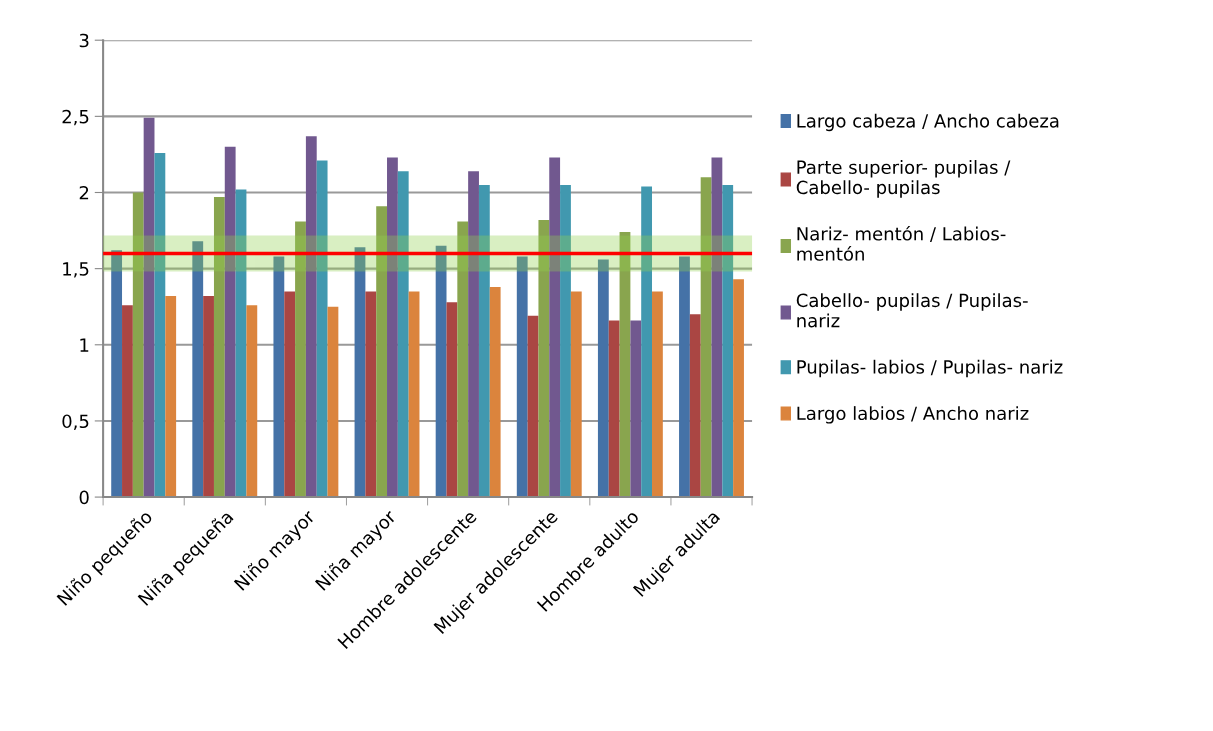  What do you see at coordinates (930, 368) in the screenshot?
I see `legend-label: Pupilas- labios / Pupilas- nariz` at bounding box center [930, 368].